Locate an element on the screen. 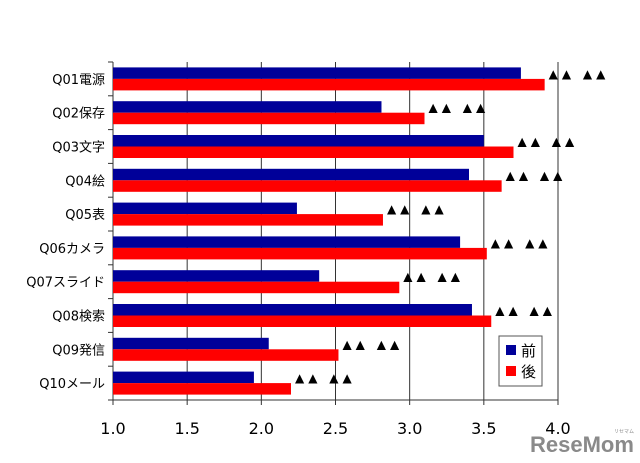  category-label: Q02保存 is located at coordinates (78, 114).